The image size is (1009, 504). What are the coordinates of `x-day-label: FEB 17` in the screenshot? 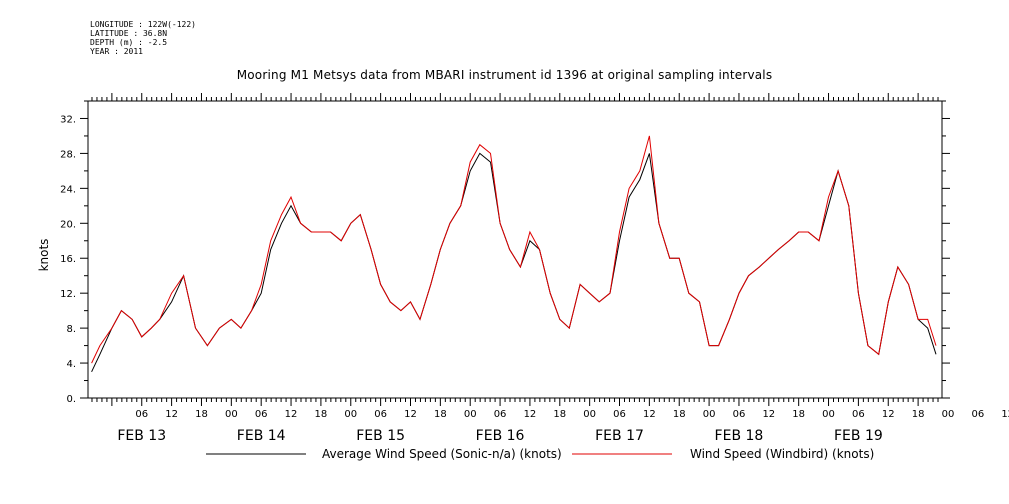 It's located at (619, 436).